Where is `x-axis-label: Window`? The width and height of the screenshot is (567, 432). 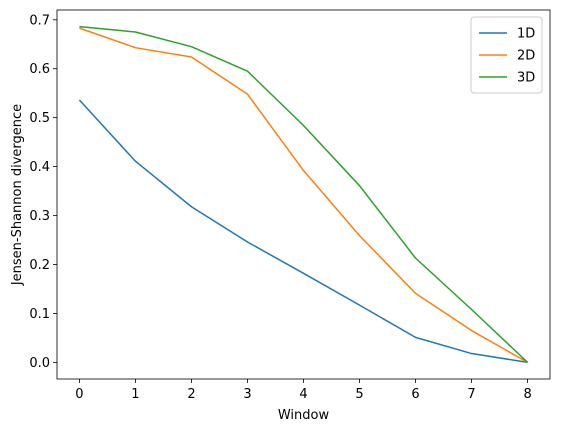 x-axis-label: Window is located at coordinates (304, 415).